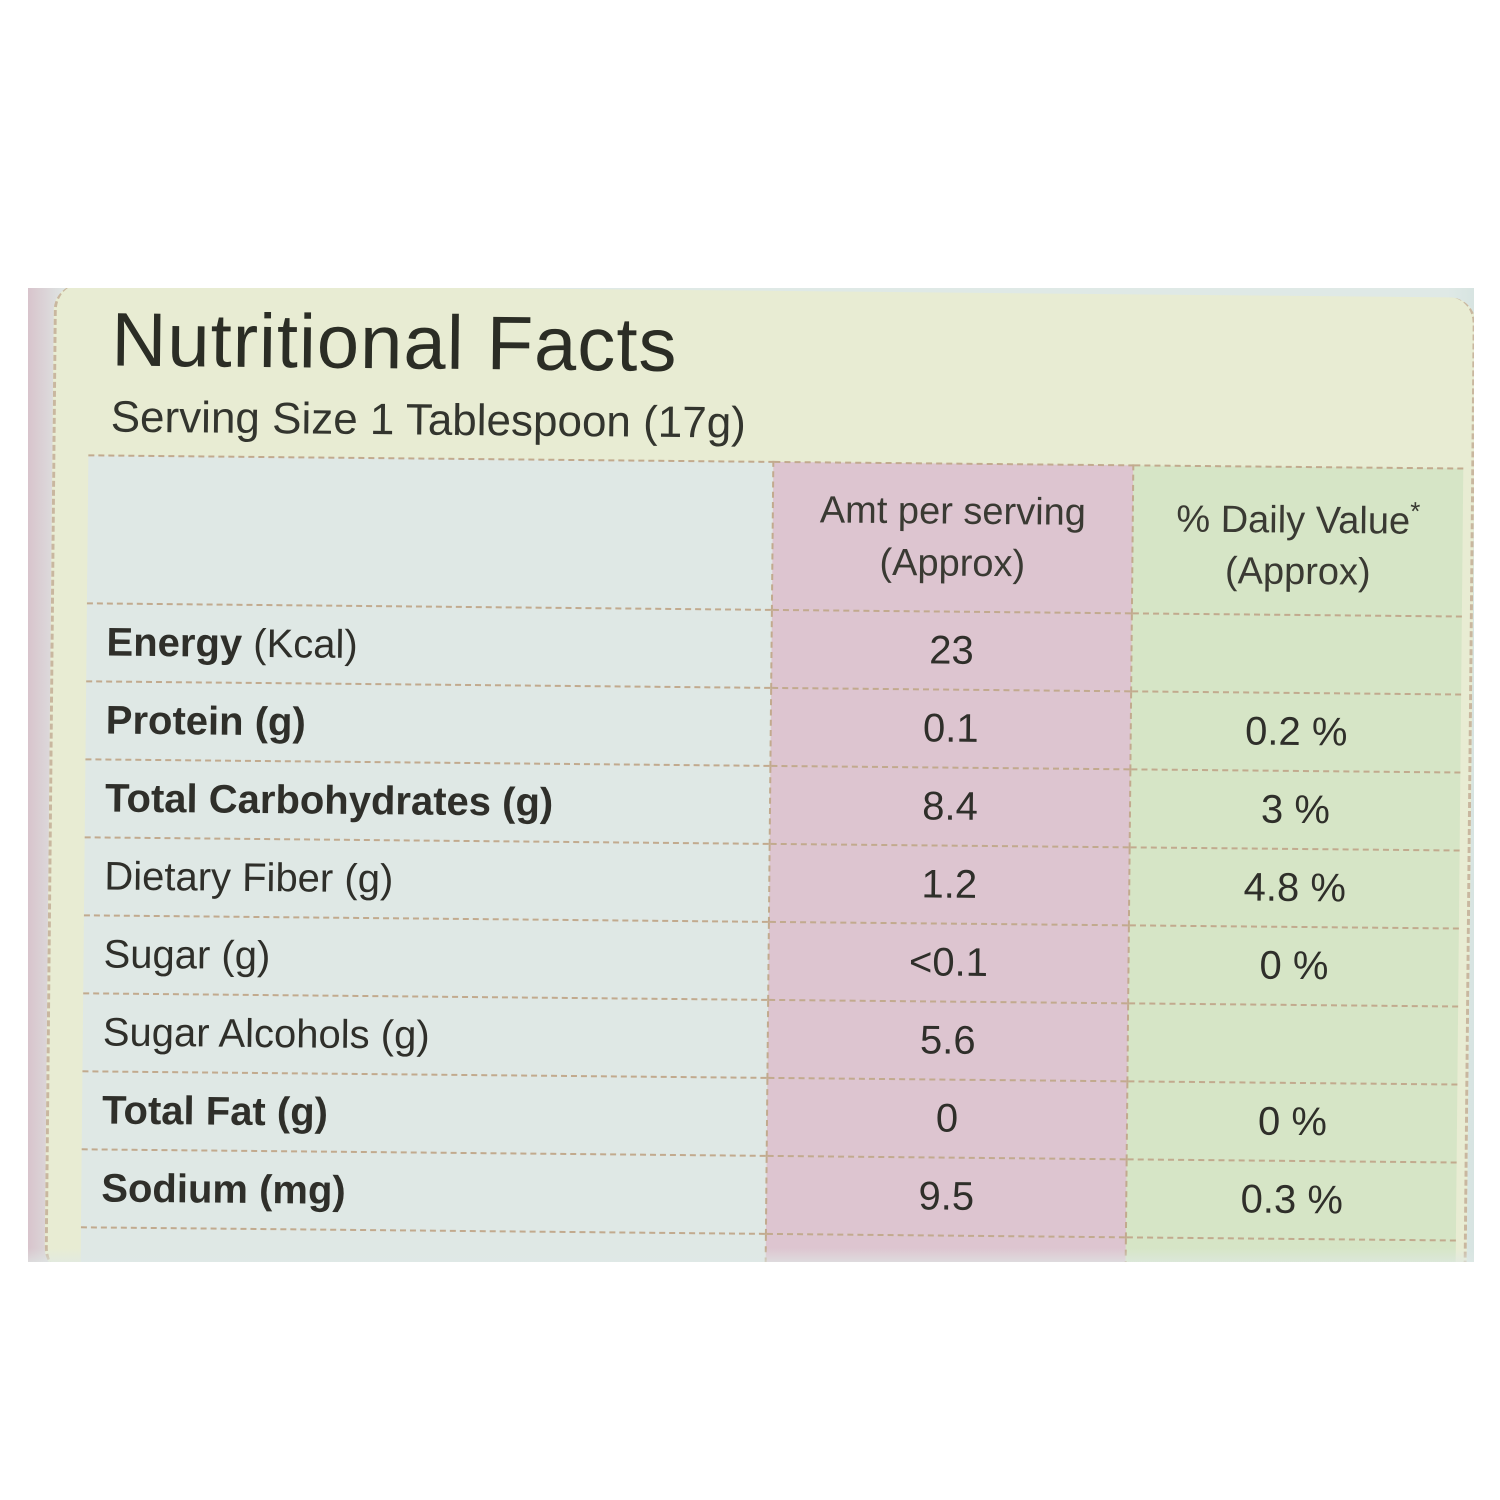 The height and width of the screenshot is (1500, 1500). I want to click on header-amount-line1: Amt per serving, so click(953, 511).